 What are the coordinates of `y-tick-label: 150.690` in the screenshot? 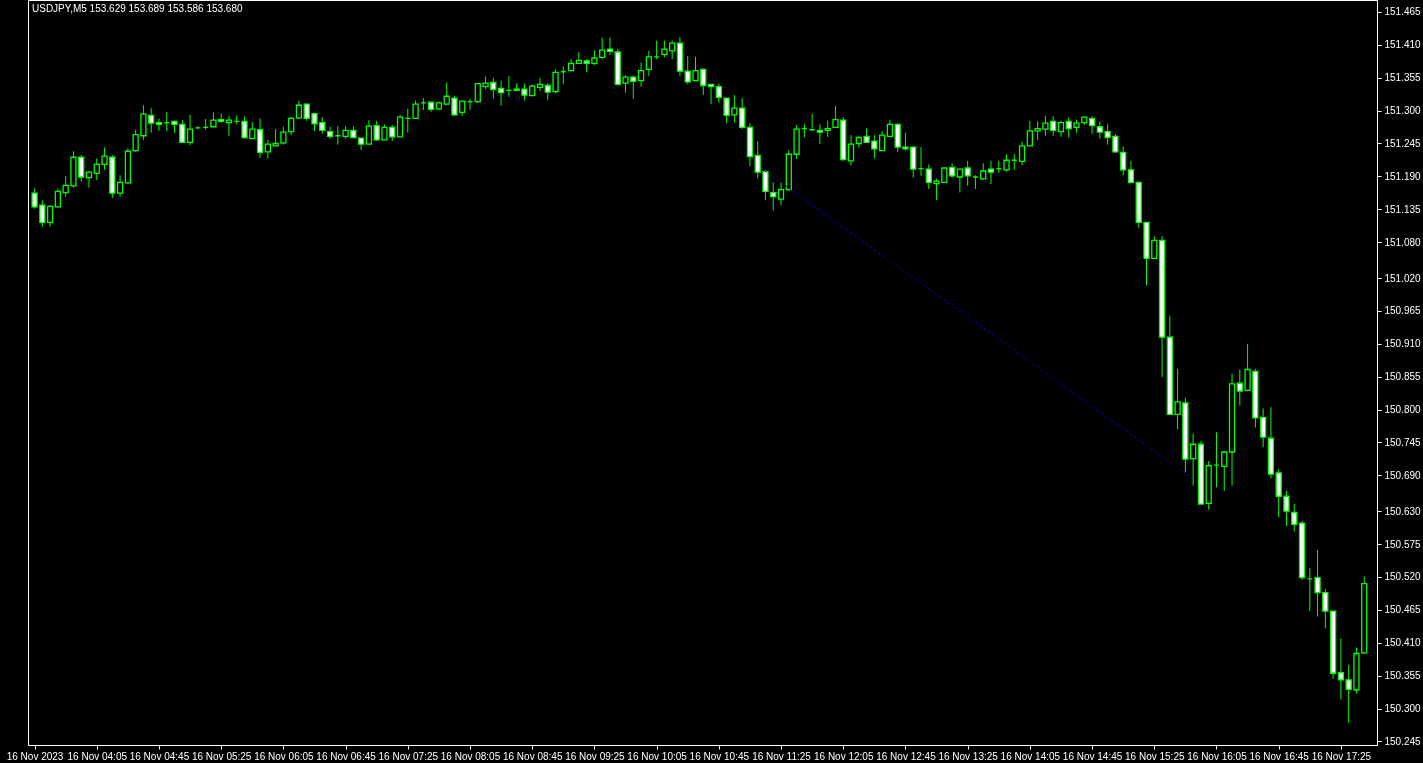 It's located at (1403, 475).